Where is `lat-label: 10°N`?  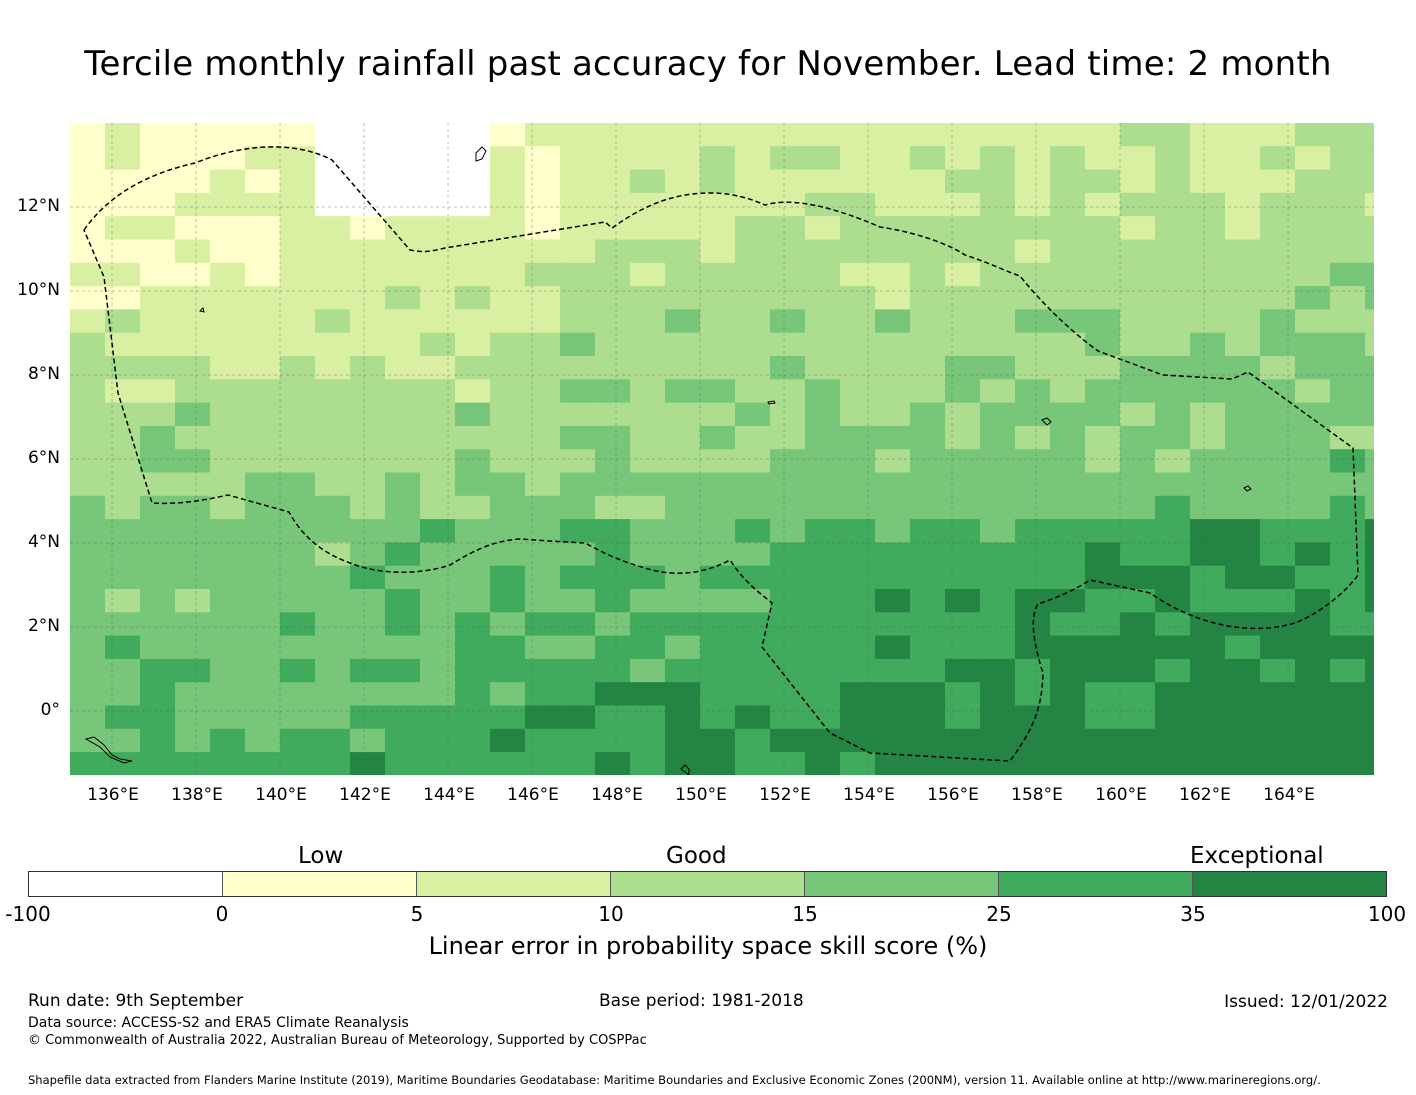
lat-label: 10°N is located at coordinates (38, 290).